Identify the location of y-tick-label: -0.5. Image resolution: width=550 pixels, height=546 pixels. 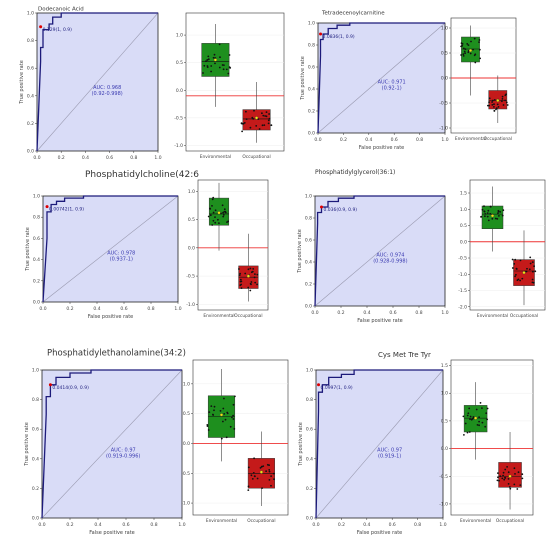
(190, 277).